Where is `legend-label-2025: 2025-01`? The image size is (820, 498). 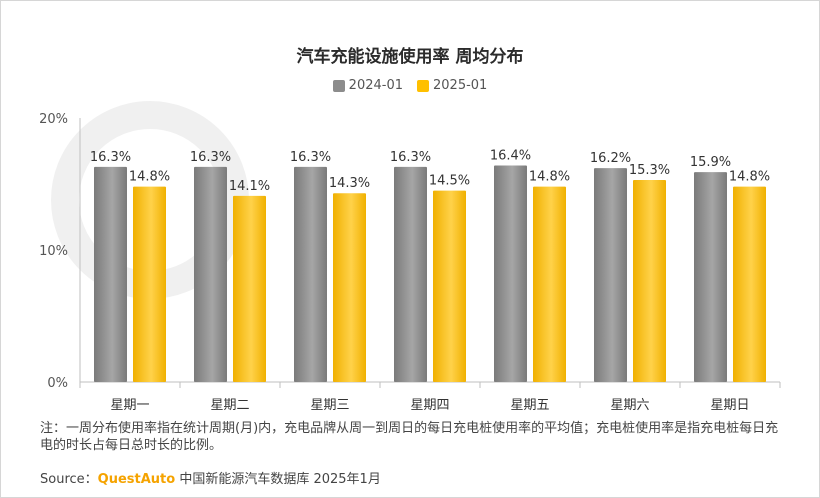 legend-label-2025: 2025-01 is located at coordinates (460, 85).